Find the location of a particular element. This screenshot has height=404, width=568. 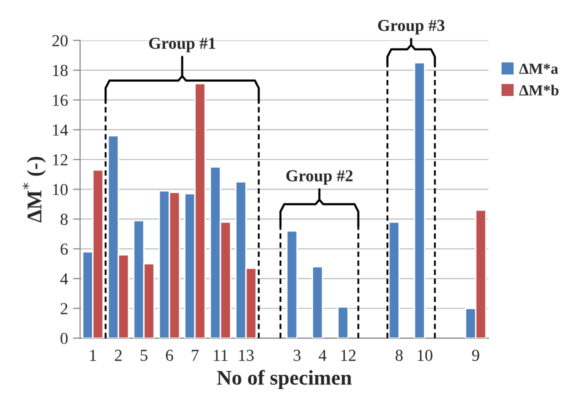

y-tick-label: 16 is located at coordinates (60, 100).